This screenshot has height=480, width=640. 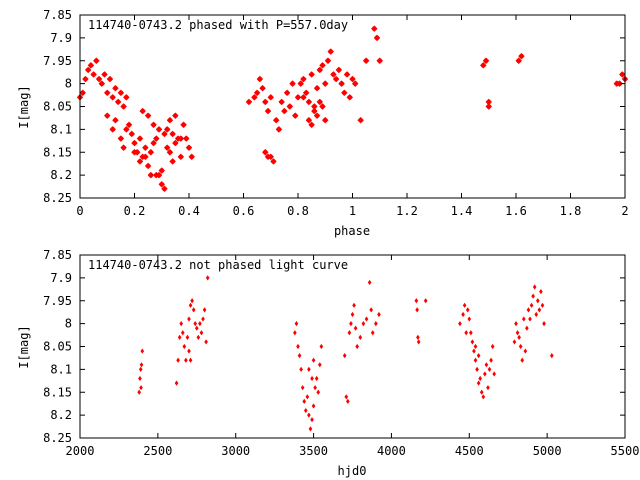 What do you see at coordinates (61, 175) in the screenshot?
I see `phased-y-tick-label: 8.2` at bounding box center [61, 175].